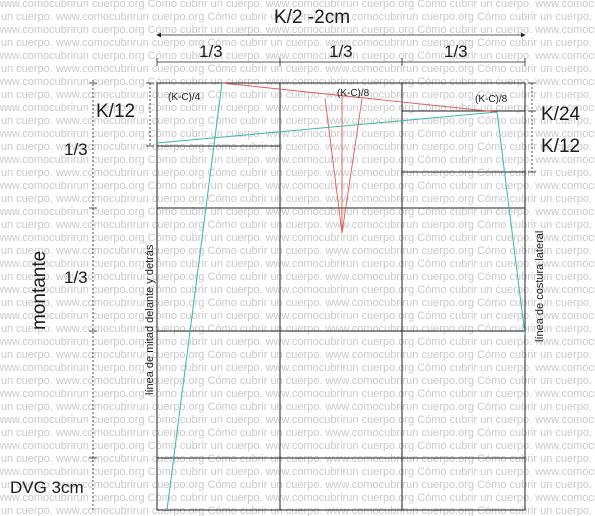 The width and height of the screenshot is (595, 516). Describe the element at coordinates (359, 158) in the screenshot. I see `red-dart` at that location.